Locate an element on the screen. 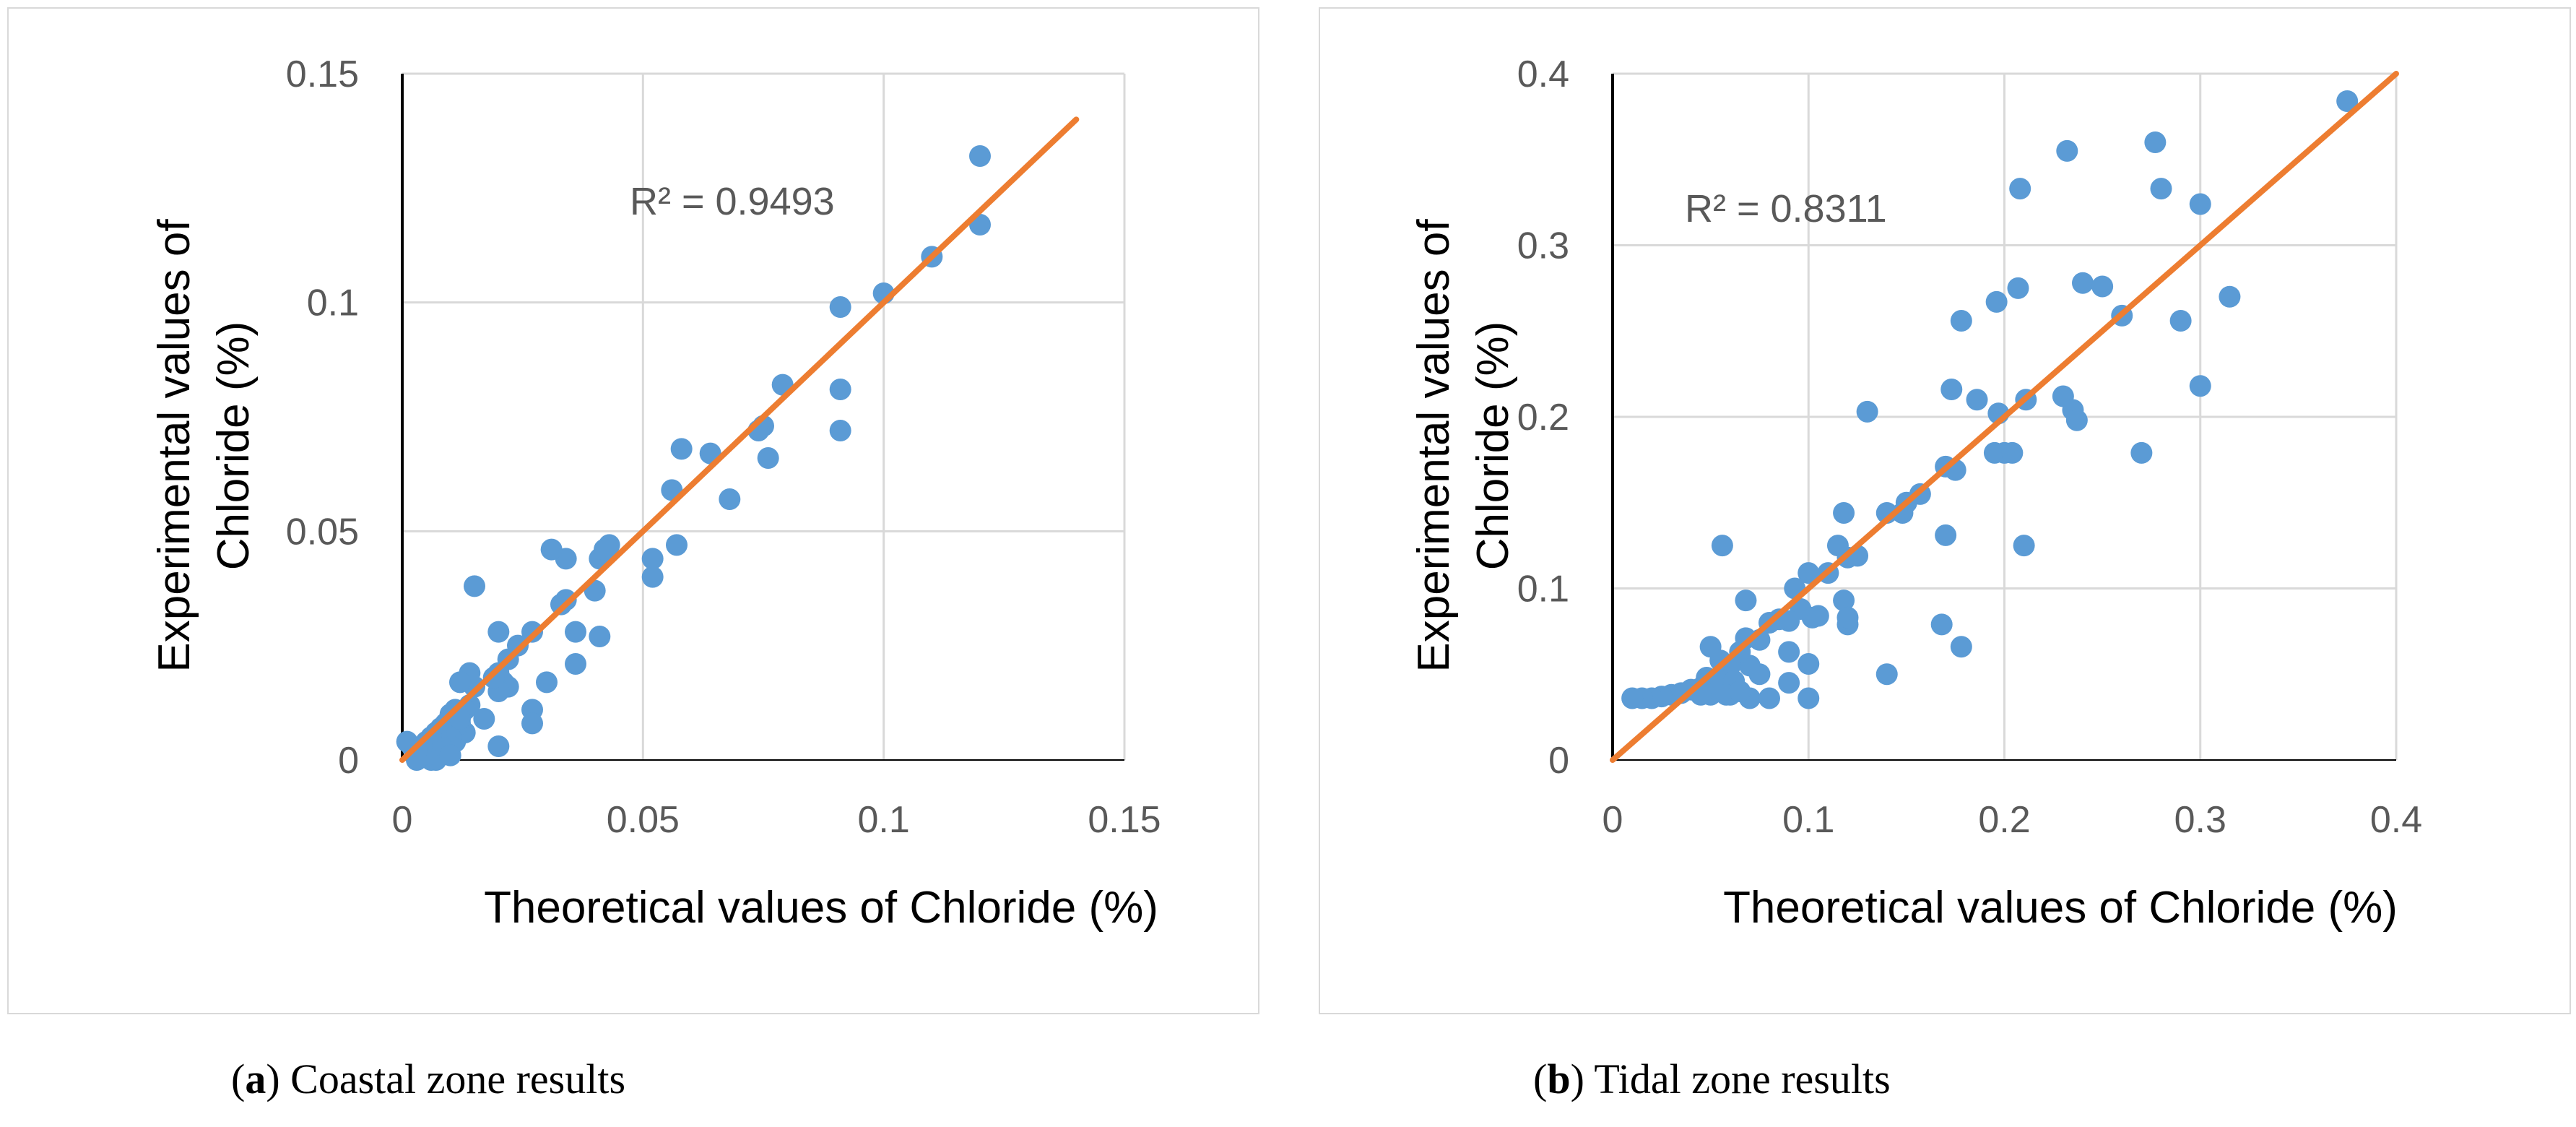 Image resolution: width=2576 pixels, height=1127 pixels. caption-text: ) Tidal zone results is located at coordinates (1730, 1078).